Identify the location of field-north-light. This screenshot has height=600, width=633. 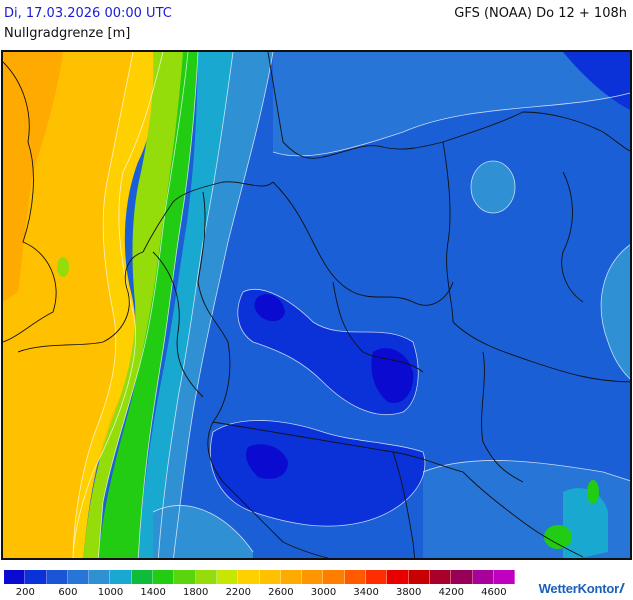
(451, 104).